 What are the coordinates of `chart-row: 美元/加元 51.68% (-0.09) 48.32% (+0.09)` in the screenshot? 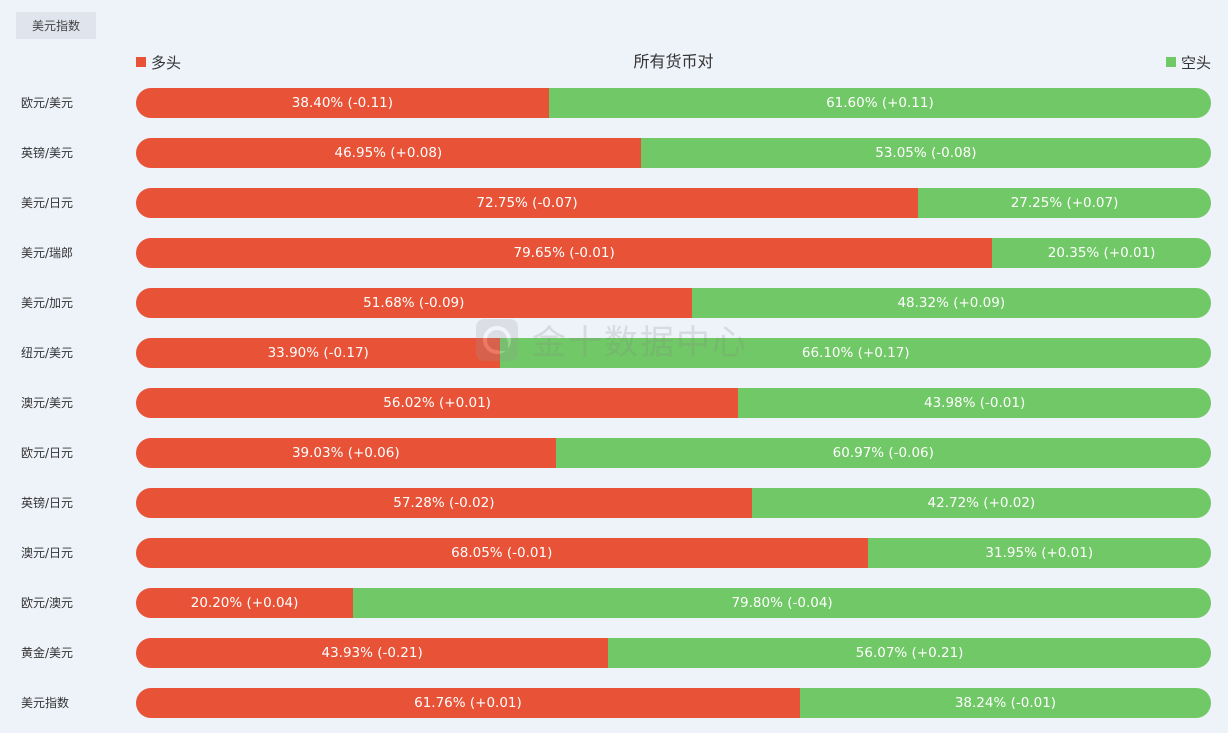 It's located at (614, 303).